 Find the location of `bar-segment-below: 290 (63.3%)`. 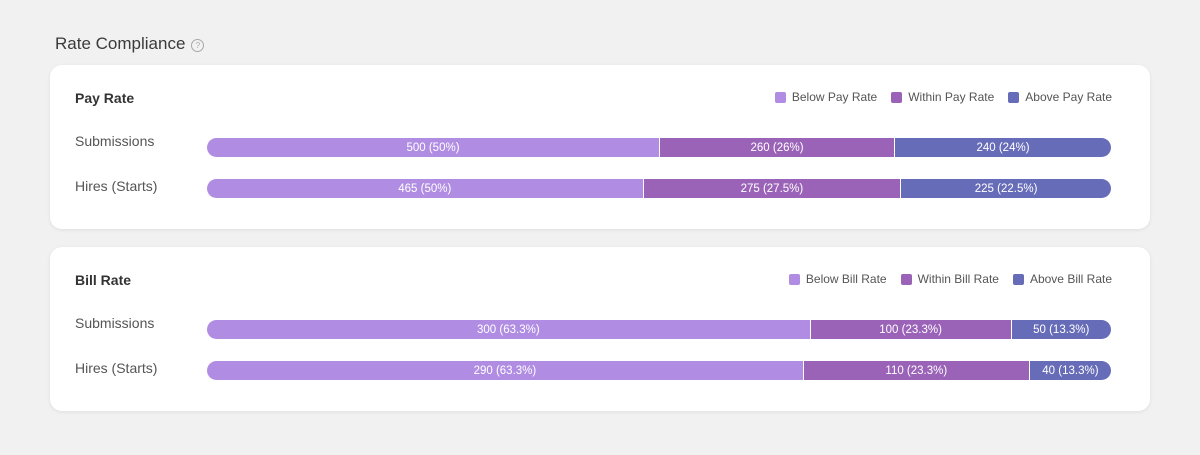

bar-segment-below: 290 (63.3%) is located at coordinates (505, 370).